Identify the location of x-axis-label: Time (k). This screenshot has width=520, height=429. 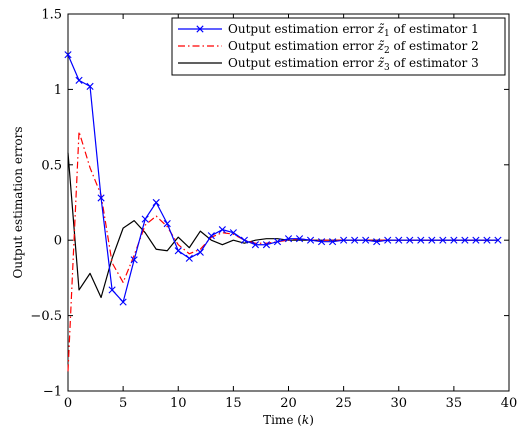
(288, 420).